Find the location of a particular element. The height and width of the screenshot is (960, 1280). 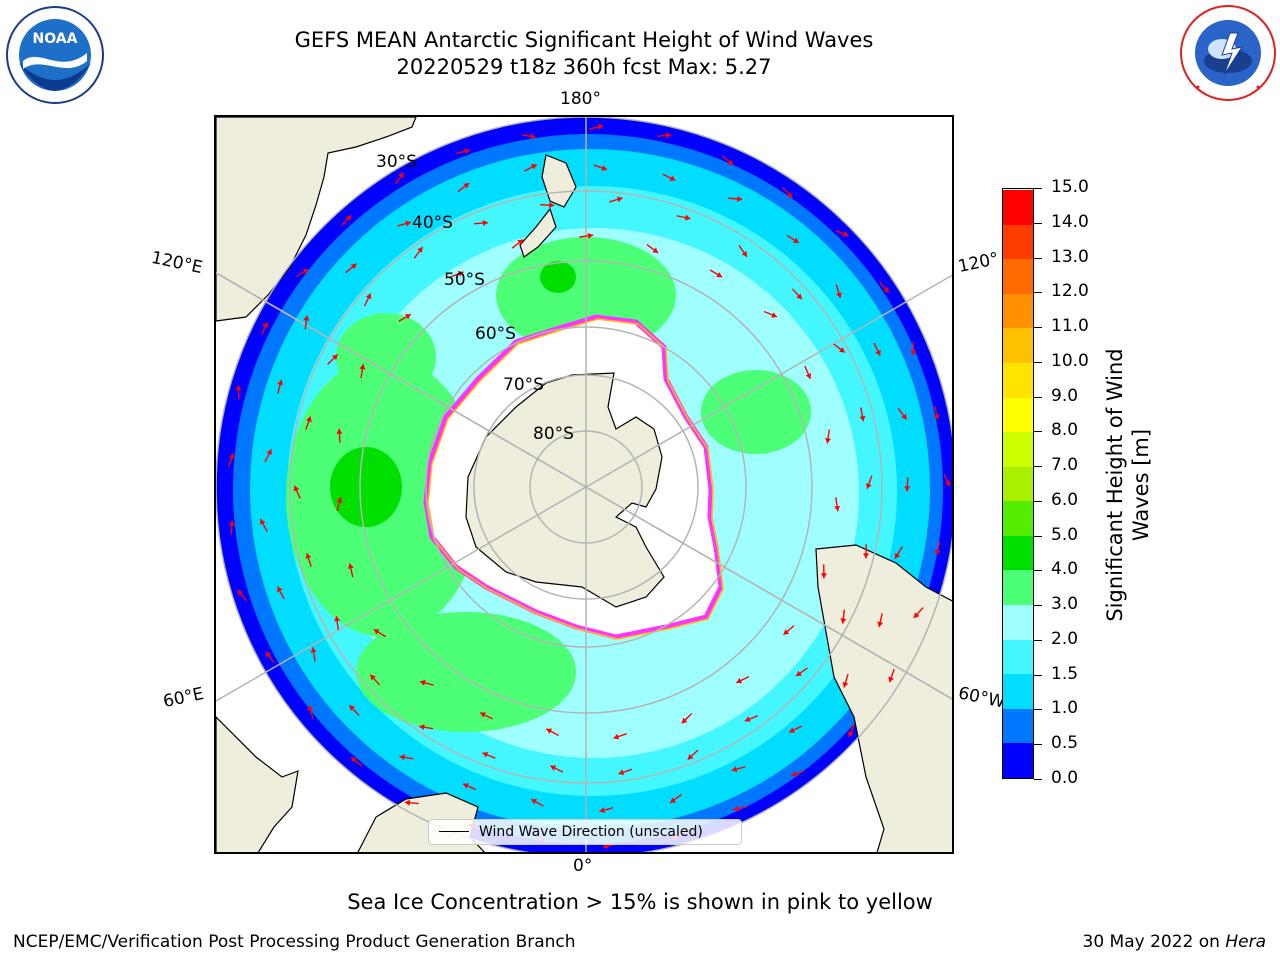

colorbar-tick-label: 0.5 is located at coordinates (1065, 743).